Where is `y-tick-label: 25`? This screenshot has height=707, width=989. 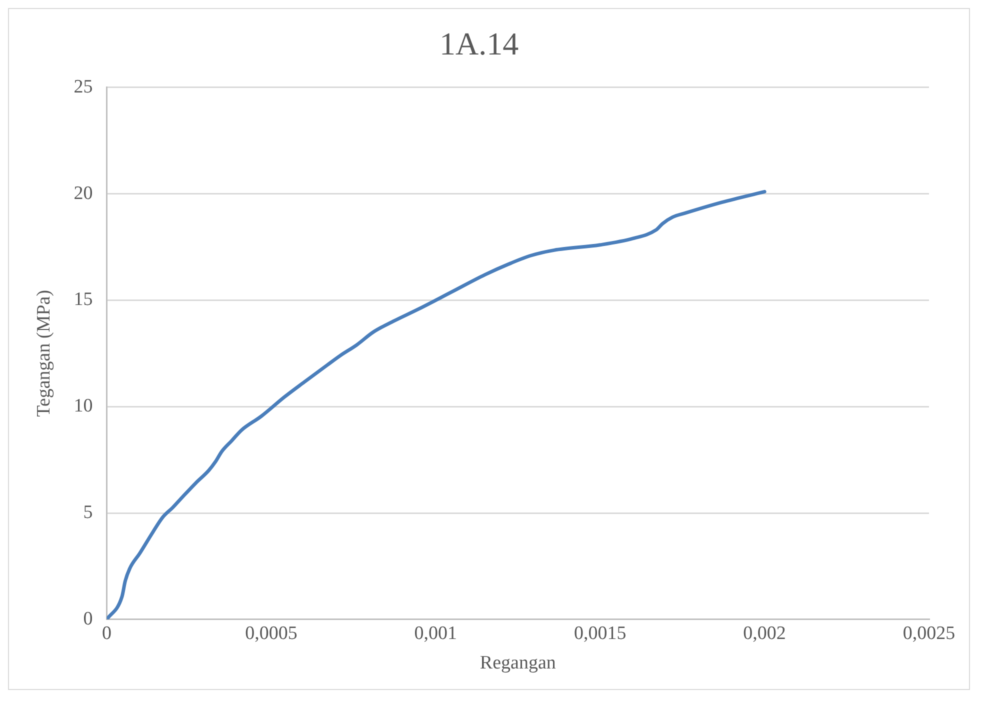
y-tick-label: 25 is located at coordinates (83, 87).